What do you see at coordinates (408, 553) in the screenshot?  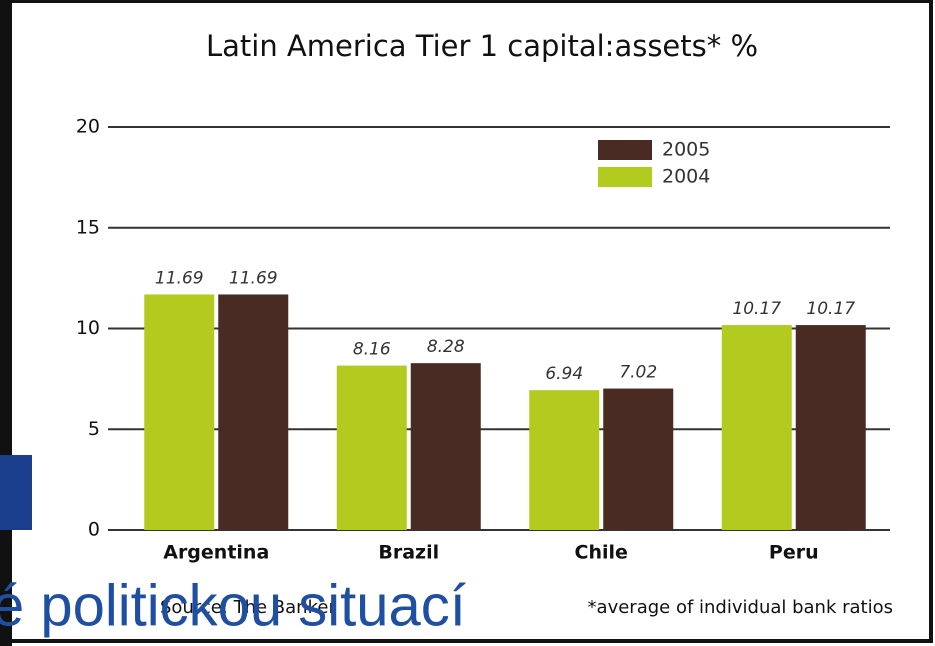 I see `x-tick-label: Brazil` at bounding box center [408, 553].